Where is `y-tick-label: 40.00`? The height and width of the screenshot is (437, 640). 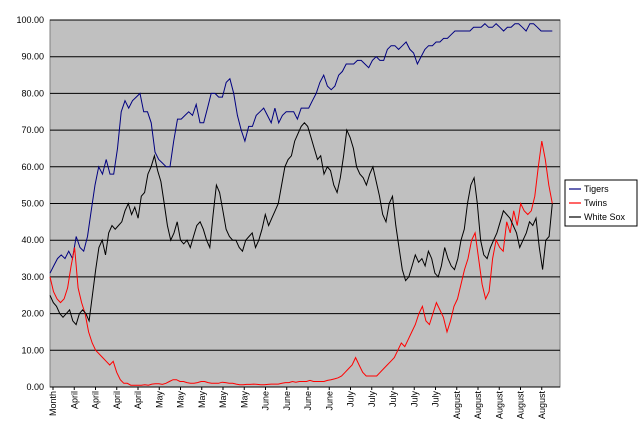 y-tick-label: 40.00 is located at coordinates (32, 240).